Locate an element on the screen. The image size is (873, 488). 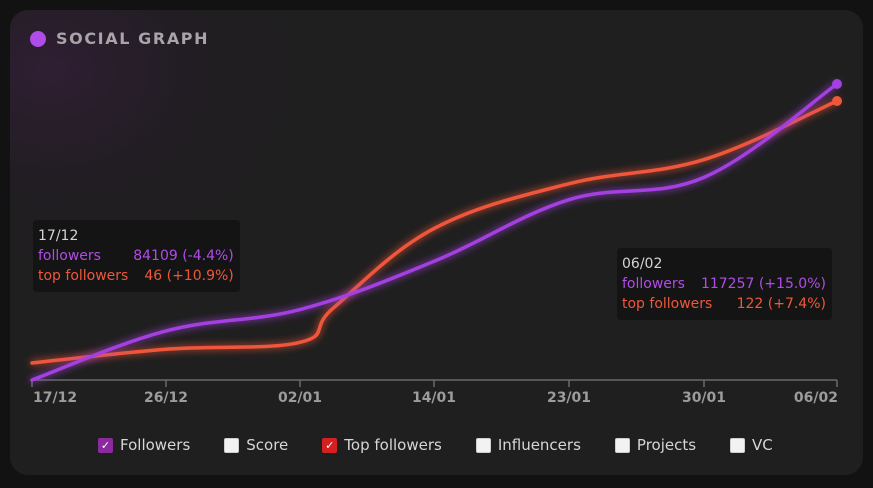
legend-followers-toggle: ✓ Followers is located at coordinates (144, 445).